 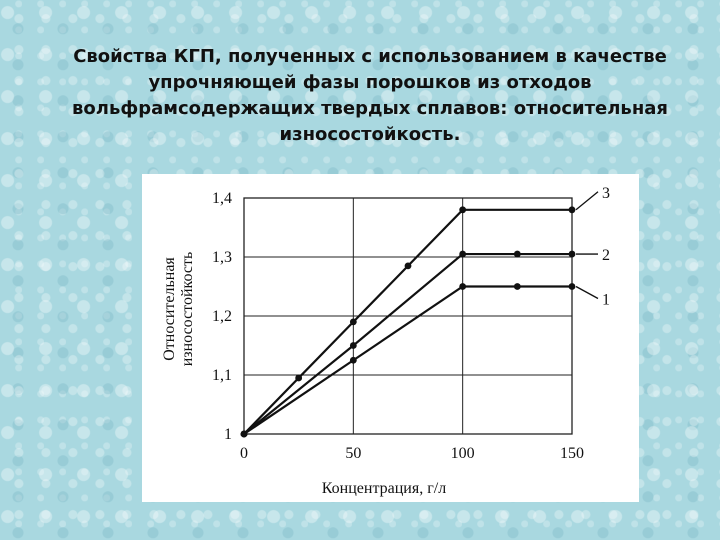 I want to click on y-axis-title-line-1: Относительная, so click(x=169, y=309).